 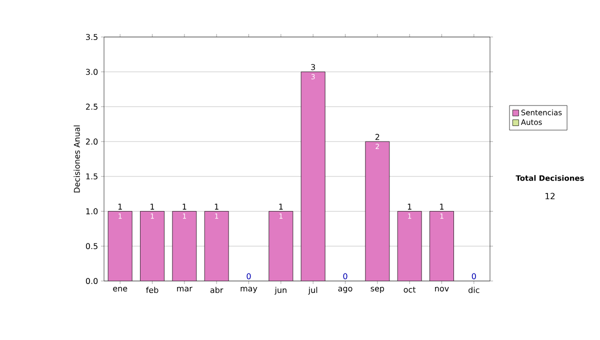 What do you see at coordinates (410, 289) in the screenshot?
I see `x-tick-label: oct` at bounding box center [410, 289].